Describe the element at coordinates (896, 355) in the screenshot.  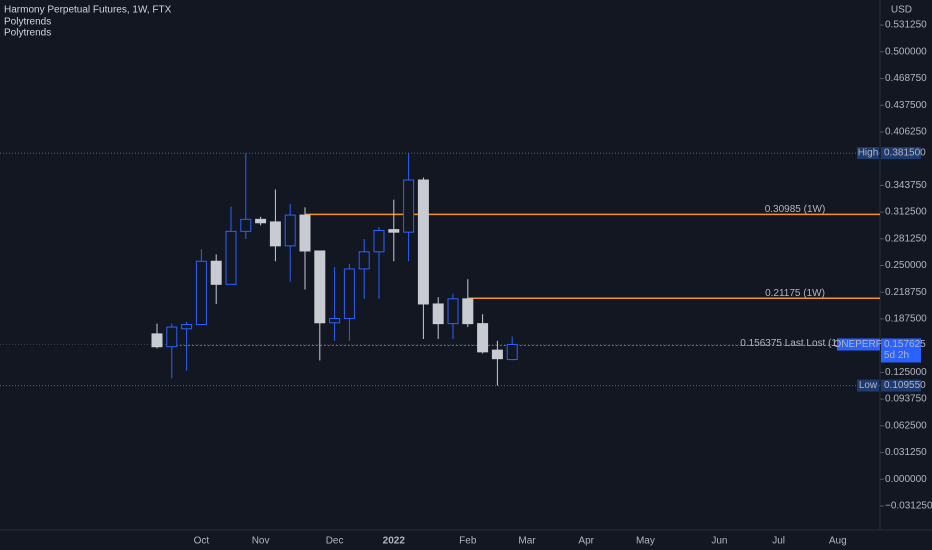
I see `countdown: 5d 2h` at that location.